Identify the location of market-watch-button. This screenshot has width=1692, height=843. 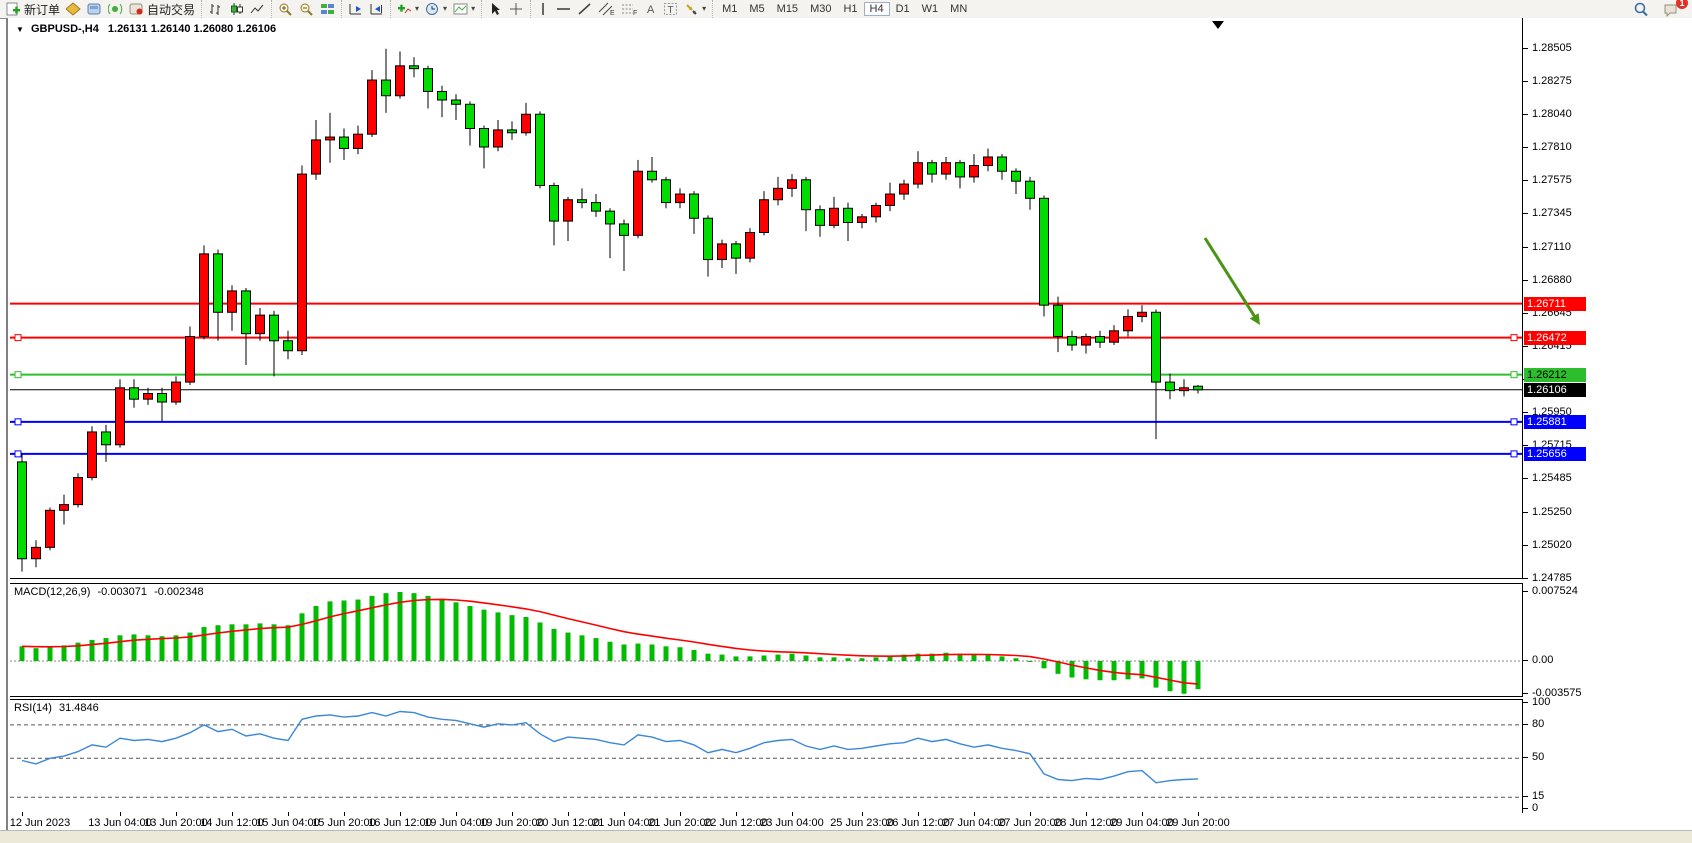
(73, 9).